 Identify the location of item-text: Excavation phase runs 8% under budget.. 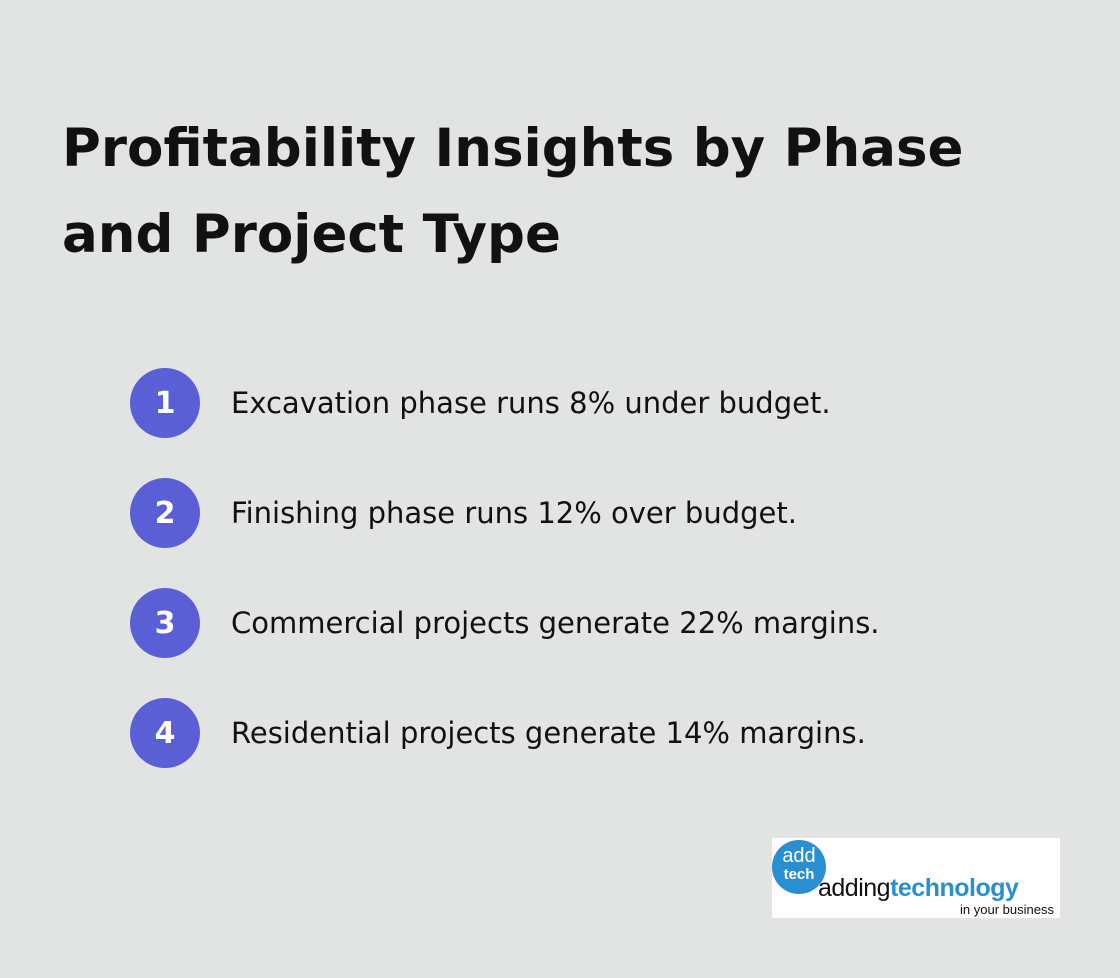
(531, 403).